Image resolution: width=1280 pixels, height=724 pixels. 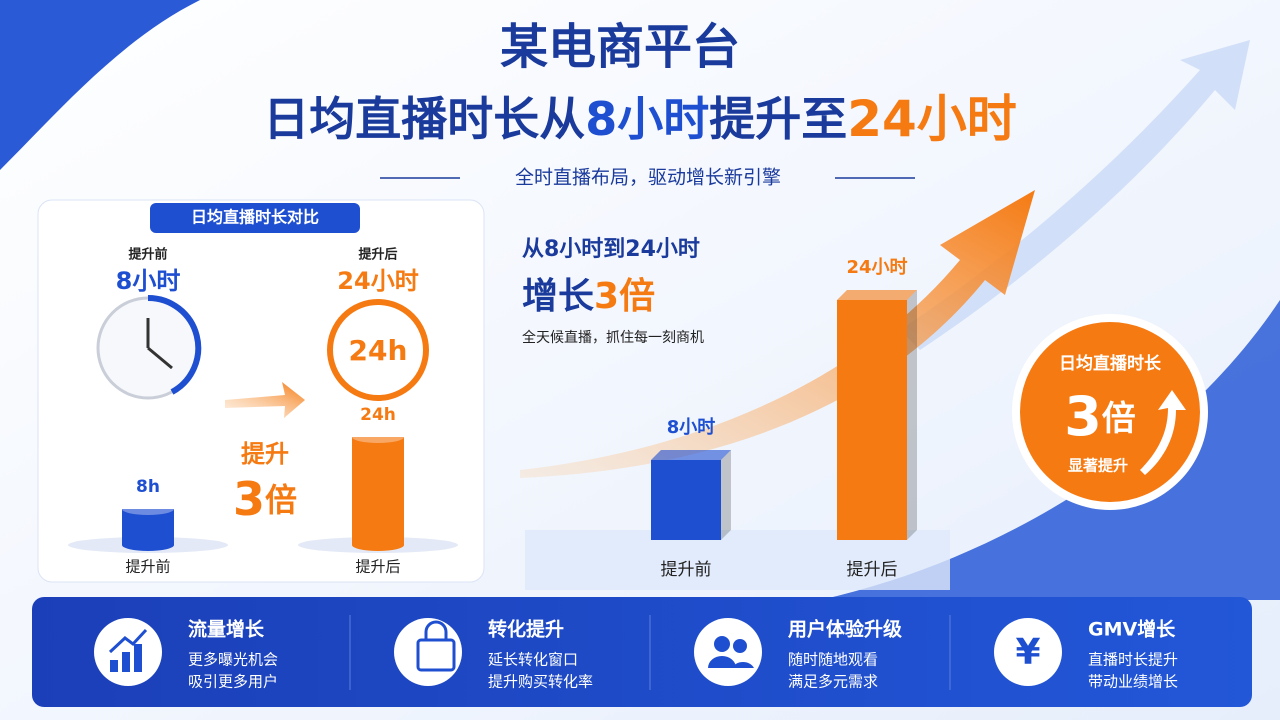 I want to click on headline-part: 提升至, so click(x=778, y=119).